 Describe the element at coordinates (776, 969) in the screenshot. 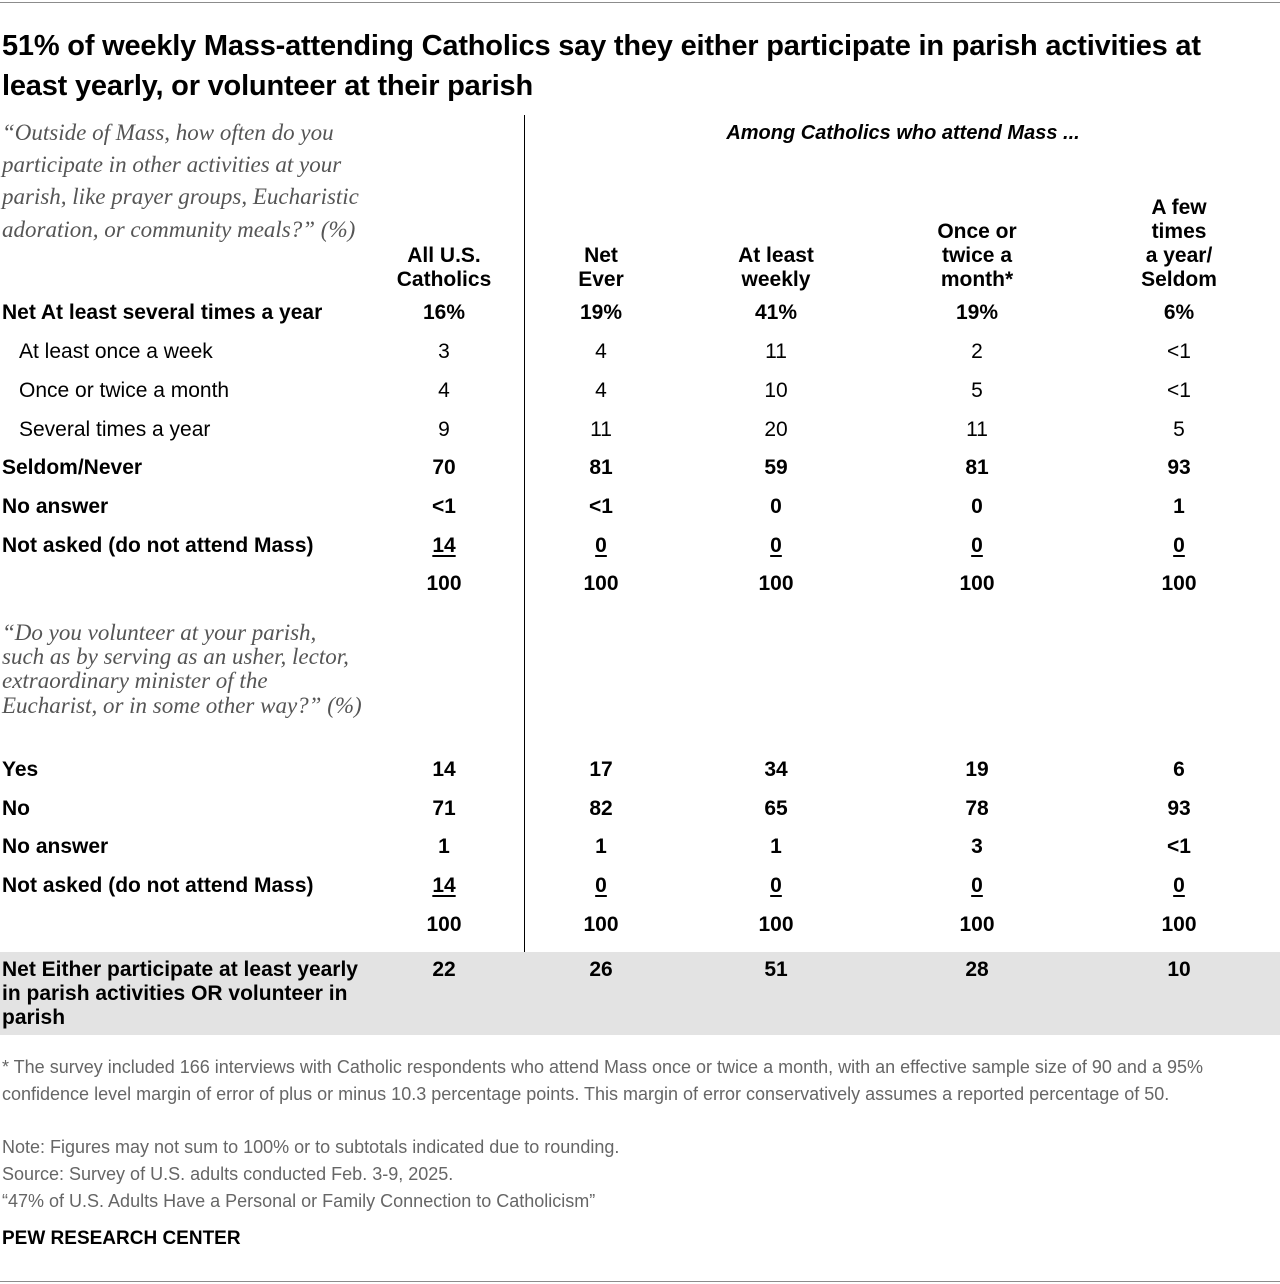

I see `net-either-value: 51` at that location.